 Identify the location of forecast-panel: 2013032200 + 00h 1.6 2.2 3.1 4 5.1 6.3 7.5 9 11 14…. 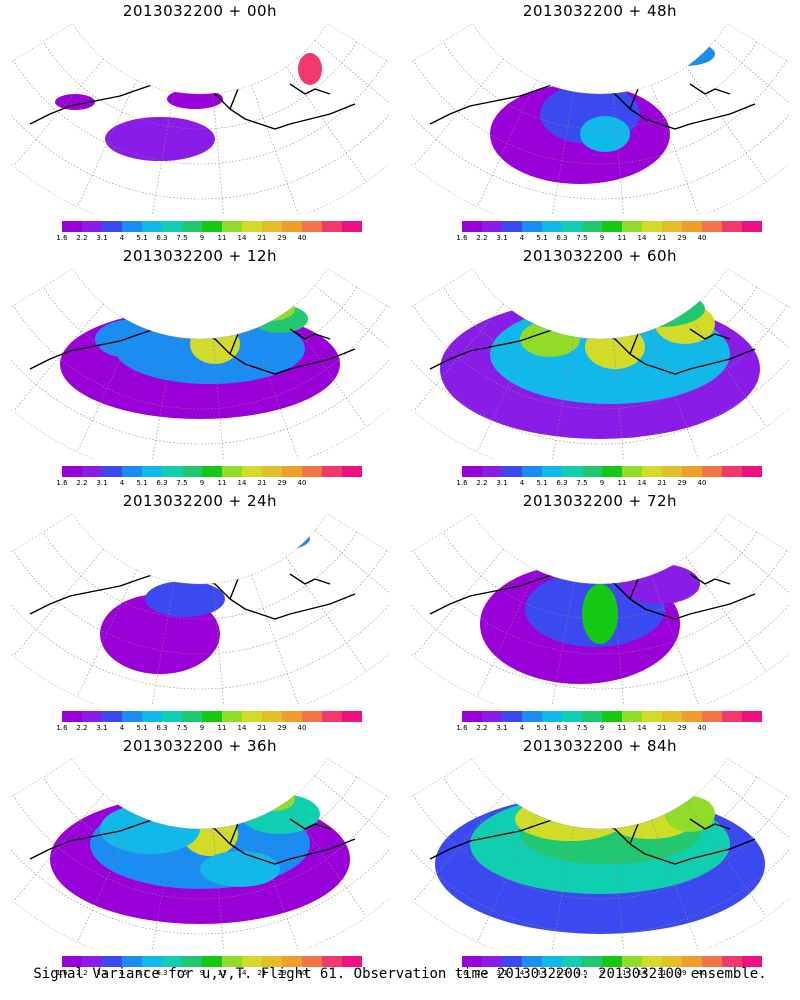
(200, 122).